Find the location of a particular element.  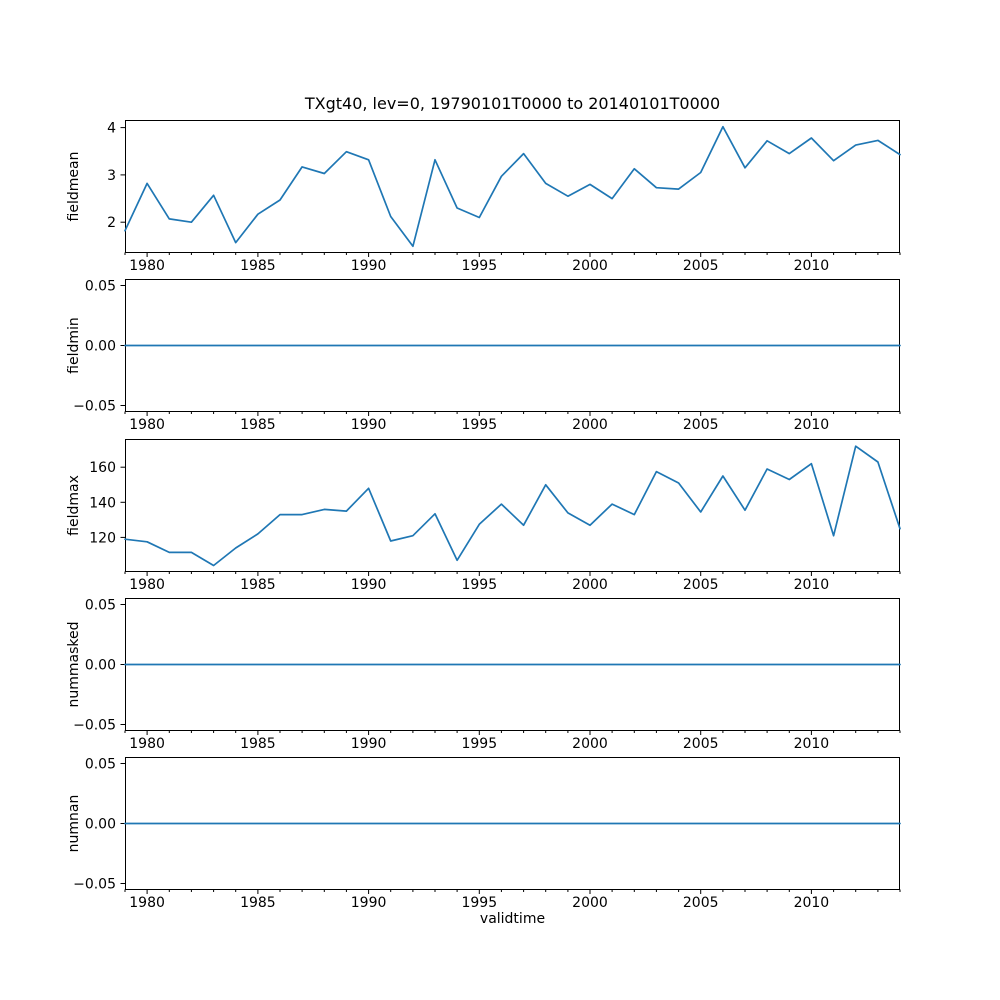

subplot-fieldmax-plot: 1980 1985 1990 1995 2000 2005 2010 120 140 160 is located at coordinates (495, 516).